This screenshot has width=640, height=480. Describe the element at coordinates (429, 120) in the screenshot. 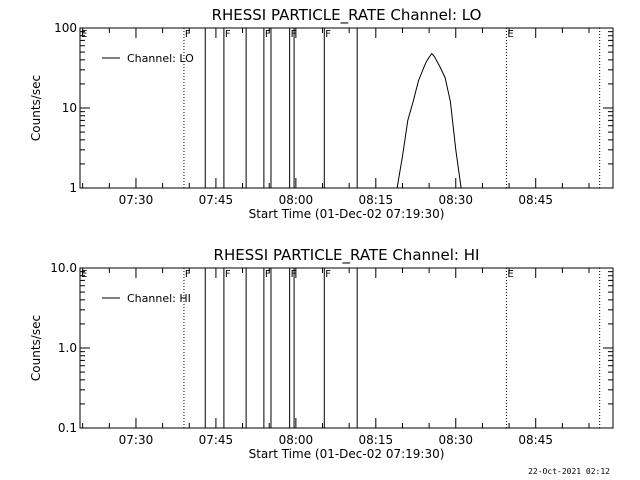

I see `data-line` at that location.